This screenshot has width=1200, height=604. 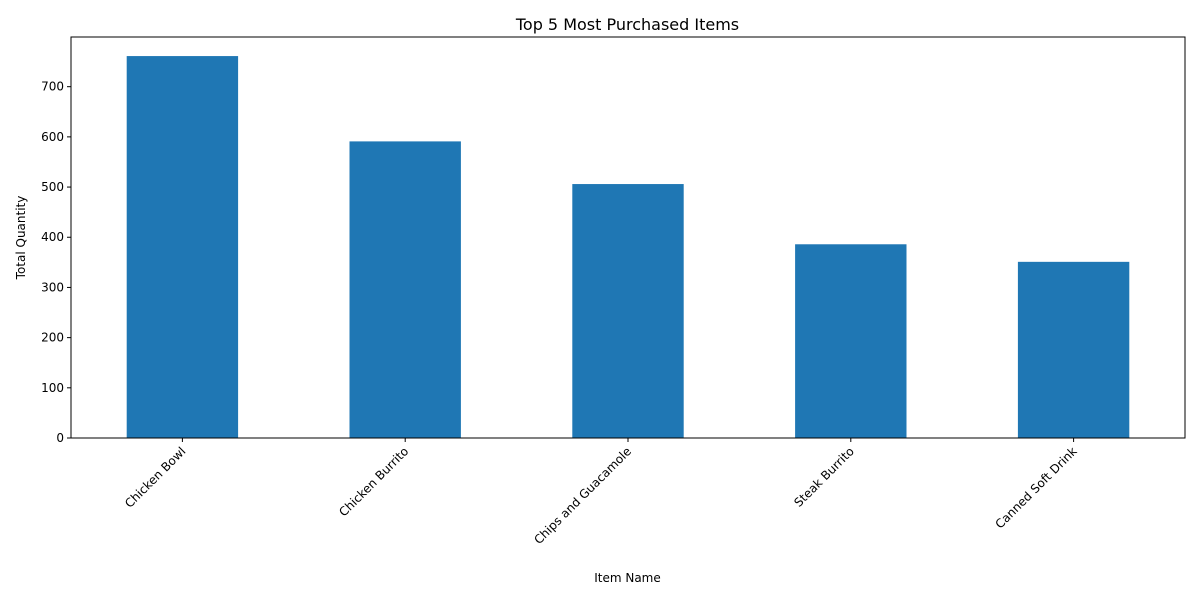 What do you see at coordinates (52, 237) in the screenshot?
I see `y-tick-label: 400` at bounding box center [52, 237].